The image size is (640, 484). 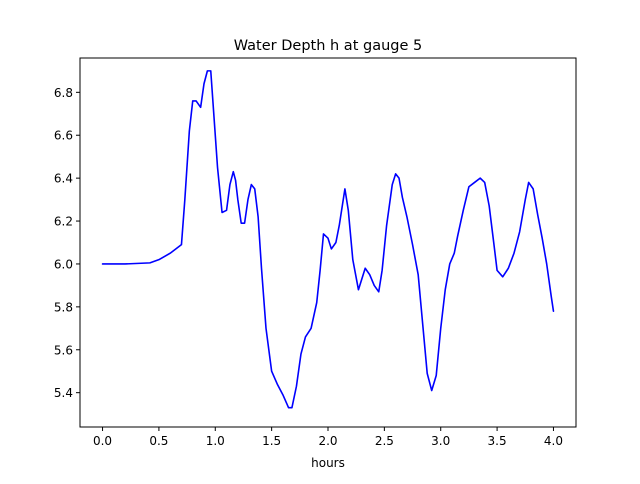 I want to click on y-tick-label: 5.4, so click(x=63, y=393).